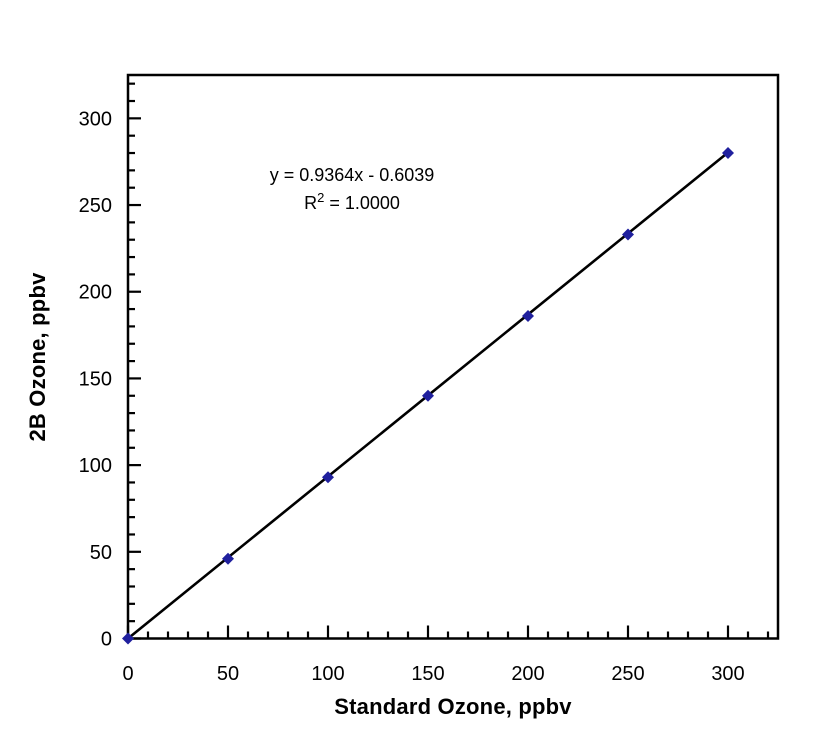 This screenshot has height=738, width=830. I want to click on equation-line: y = 0.9364x - 0.6039, so click(352, 175).